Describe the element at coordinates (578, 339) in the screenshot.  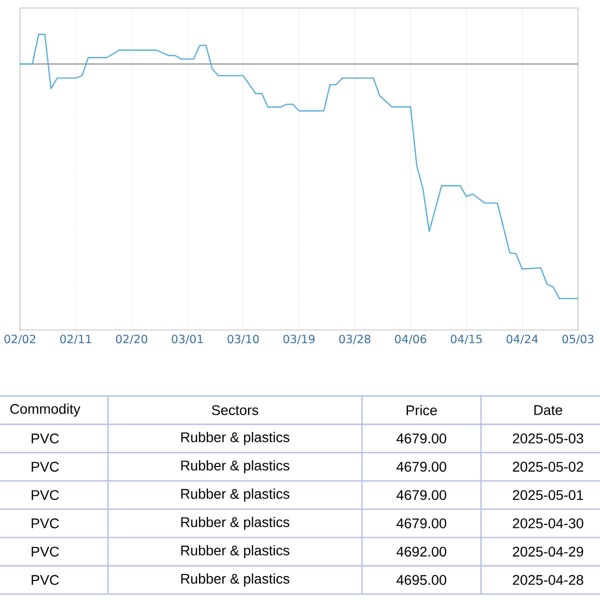
I see `x-tick-label: 05/03` at that location.